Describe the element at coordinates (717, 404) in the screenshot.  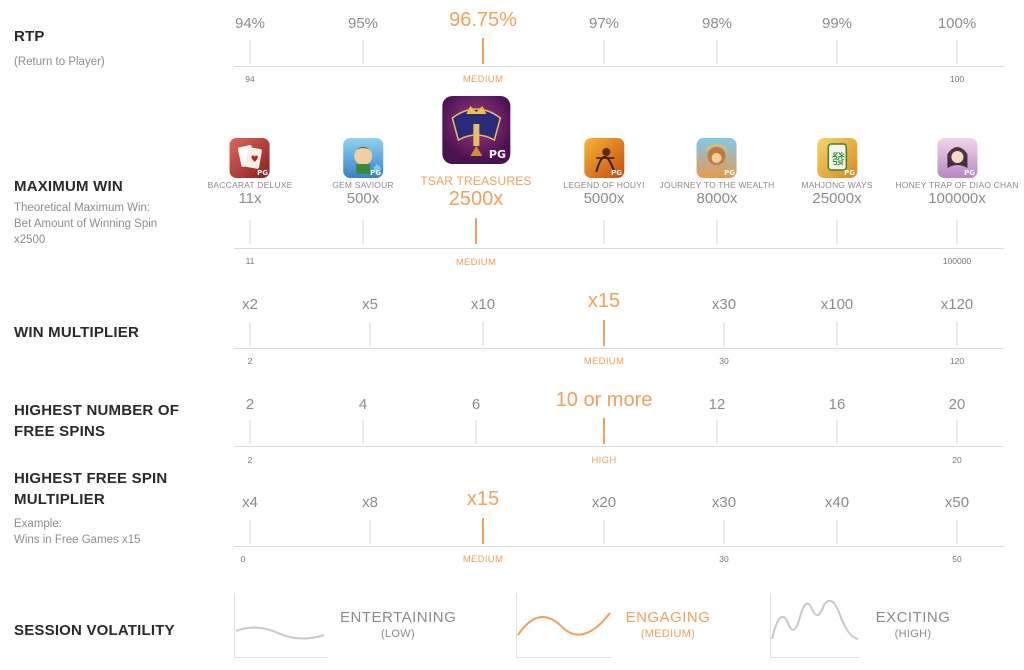
I see `free-spins-value-4: 12` at that location.